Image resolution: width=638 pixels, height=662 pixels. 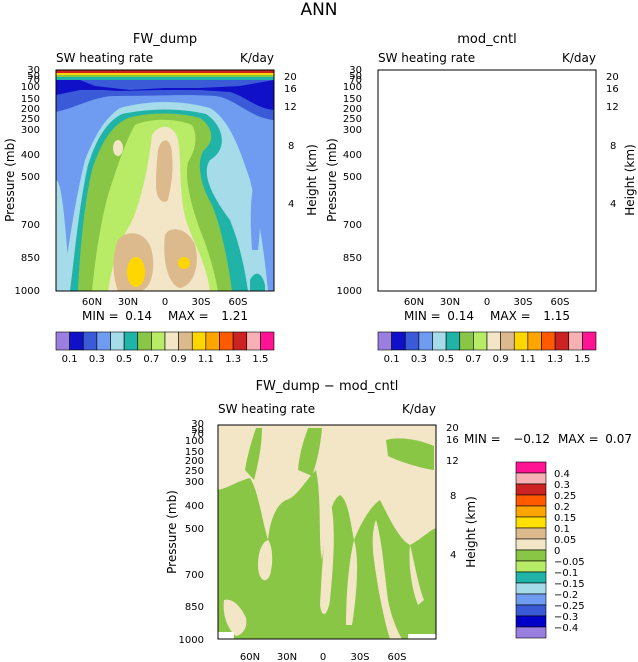 What do you see at coordinates (556, 316) in the screenshot?
I see `panel-b-max-value: 1.15` at bounding box center [556, 316].